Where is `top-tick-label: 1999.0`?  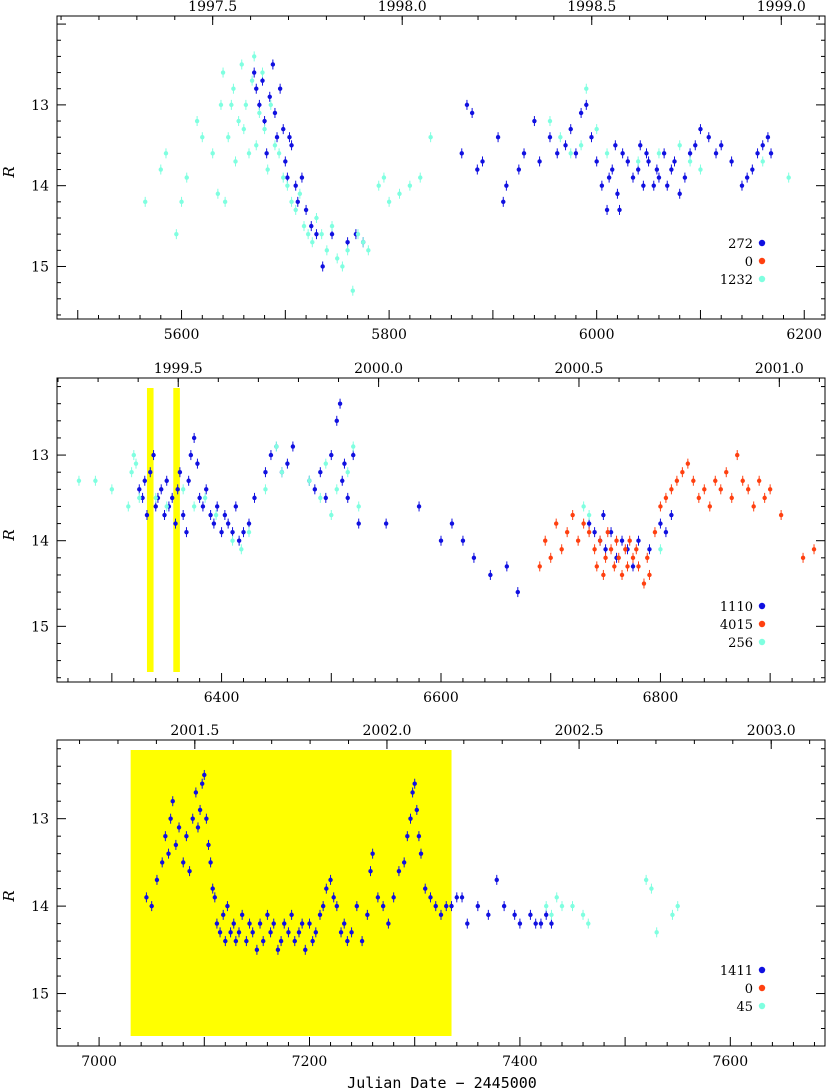 top-tick-label: 1999.0 is located at coordinates (781, 7).